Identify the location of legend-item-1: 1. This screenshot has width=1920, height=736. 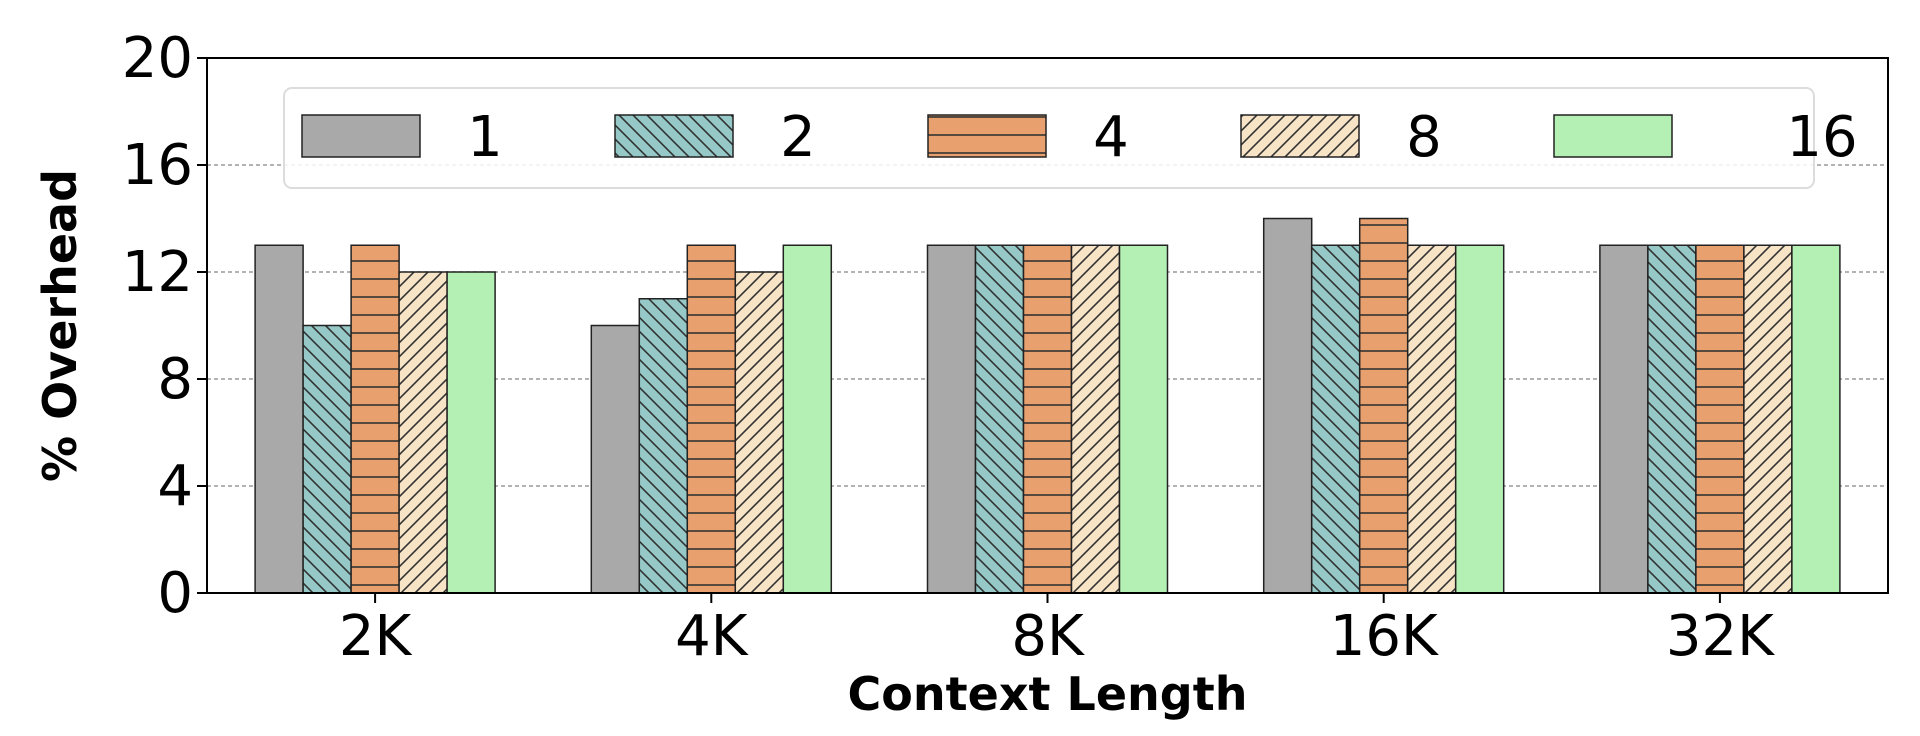
(402, 137).